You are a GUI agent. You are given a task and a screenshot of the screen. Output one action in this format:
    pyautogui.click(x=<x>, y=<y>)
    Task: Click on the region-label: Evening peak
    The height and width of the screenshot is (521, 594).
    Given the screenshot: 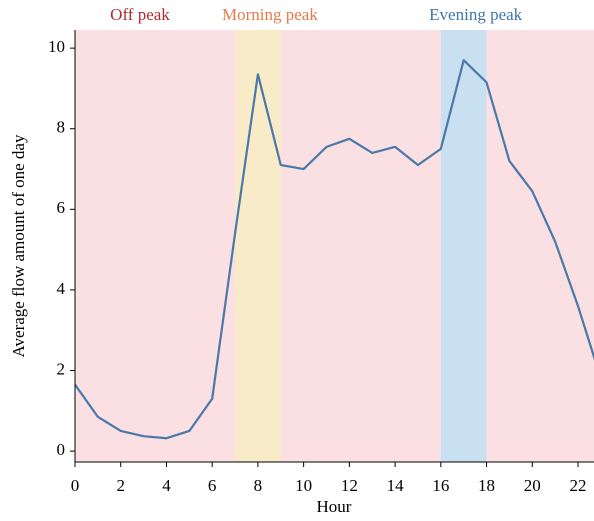 What is the action you would take?
    pyautogui.click(x=475, y=14)
    